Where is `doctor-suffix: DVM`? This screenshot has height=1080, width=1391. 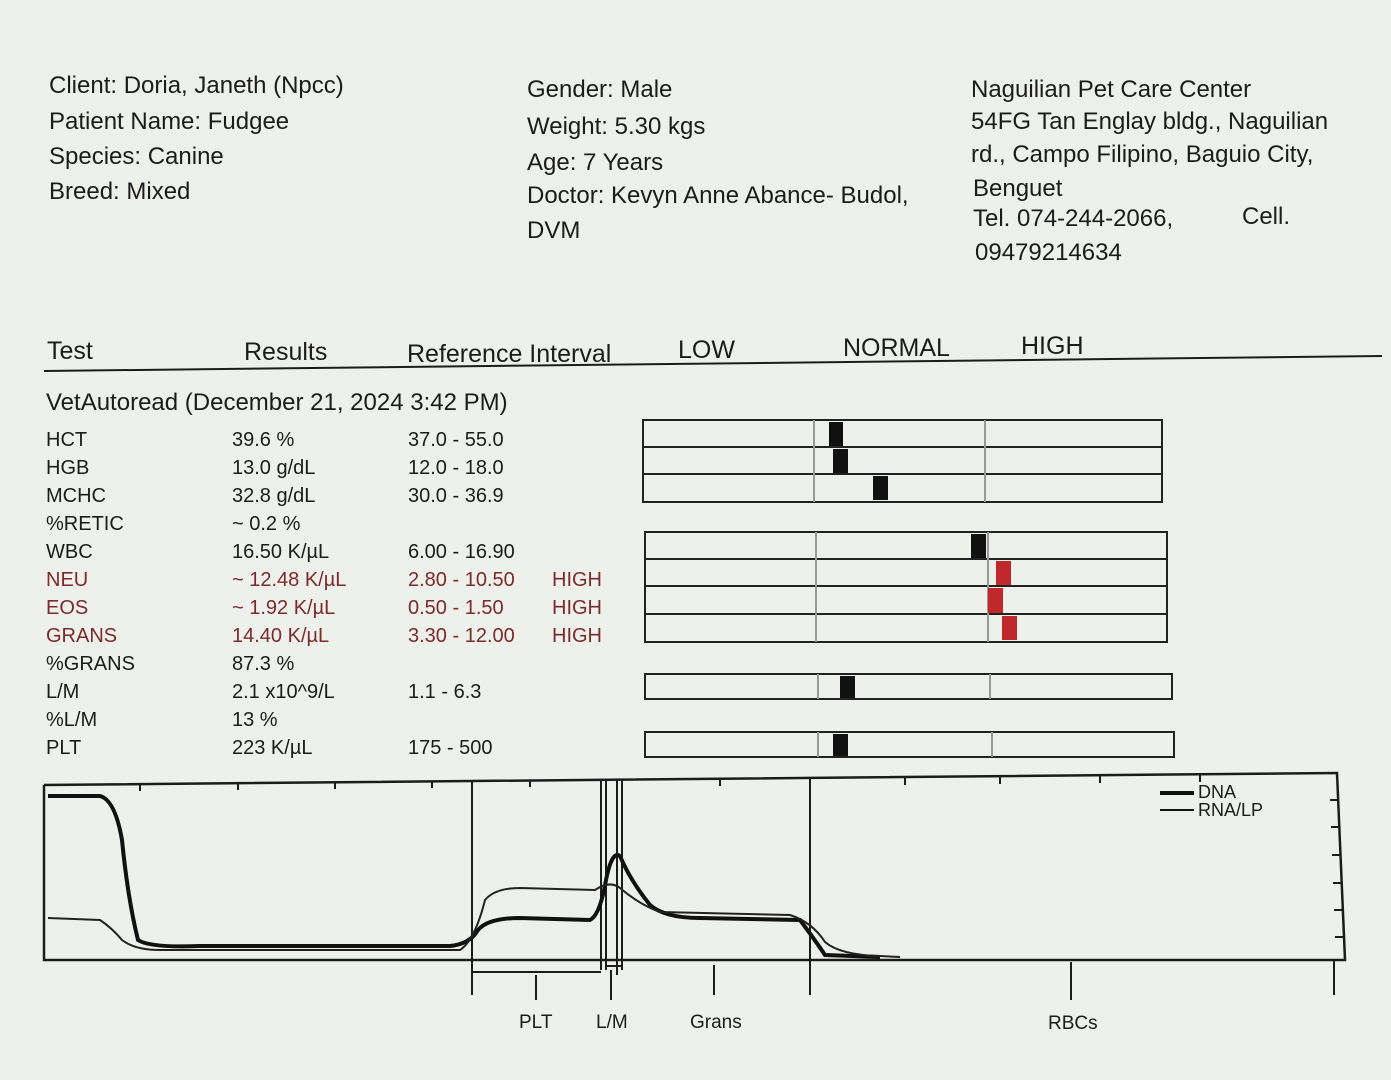 doctor-suffix: DVM is located at coordinates (554, 230).